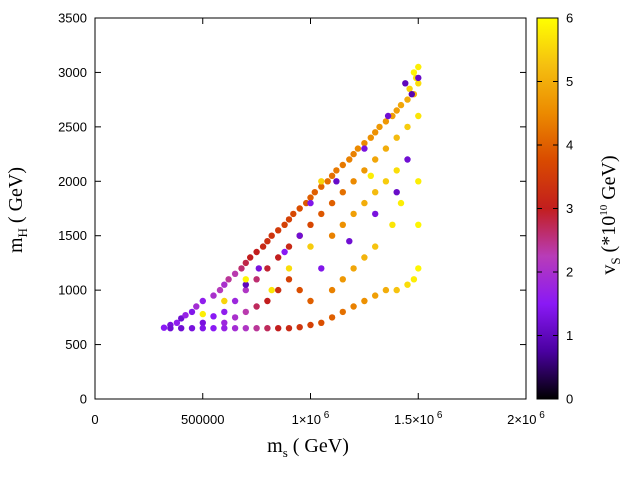  I want to click on y-tick-label: 0, so click(83, 399).